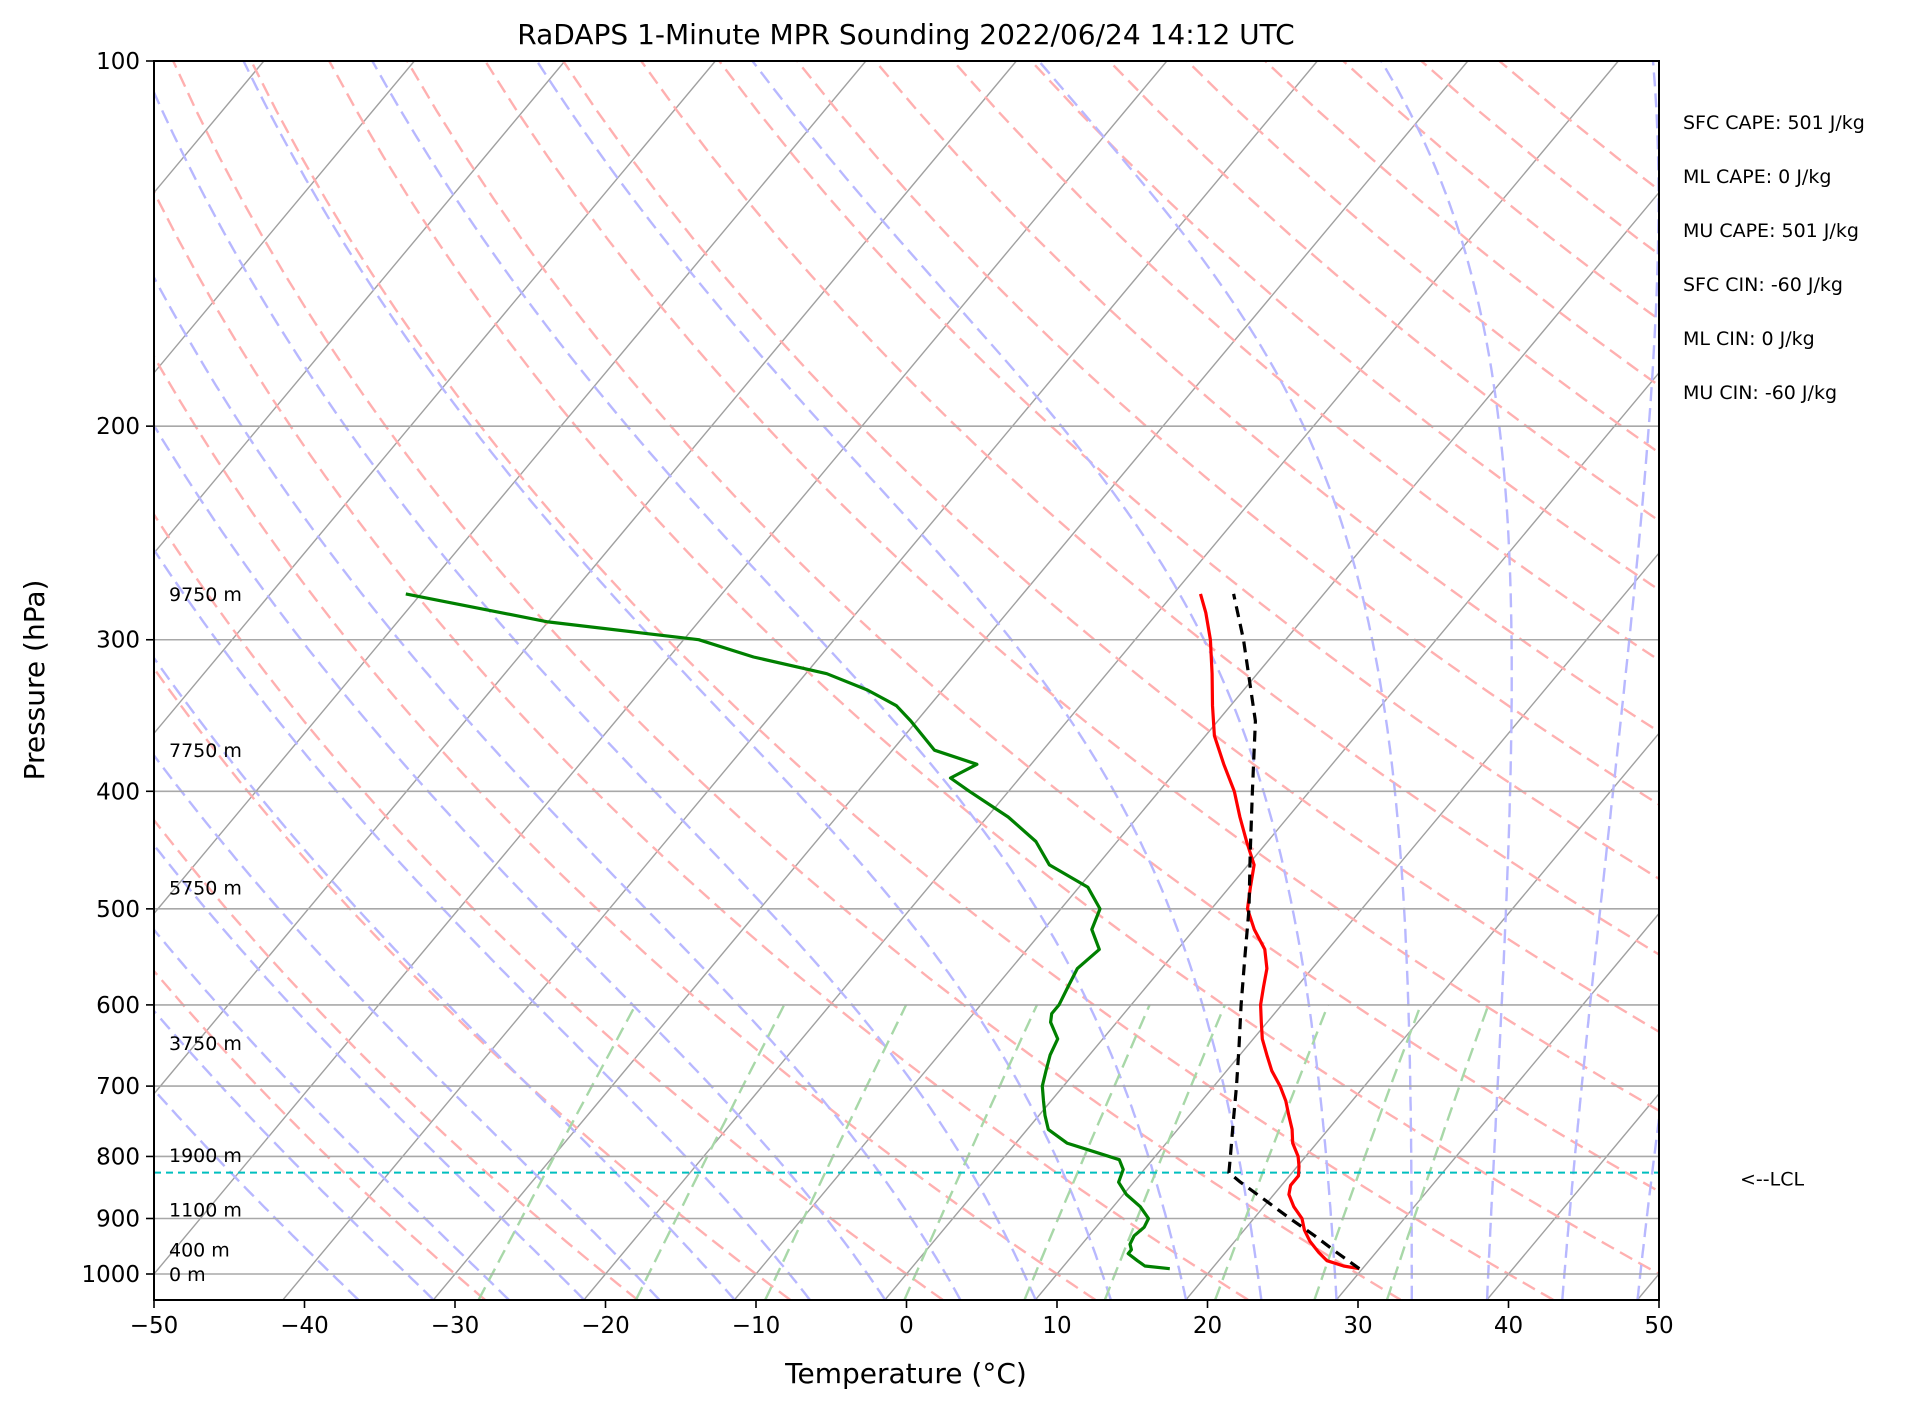 This screenshot has height=1406, width=1911. What do you see at coordinates (906, 1326) in the screenshot?
I see `x-tick-label: 0` at bounding box center [906, 1326].